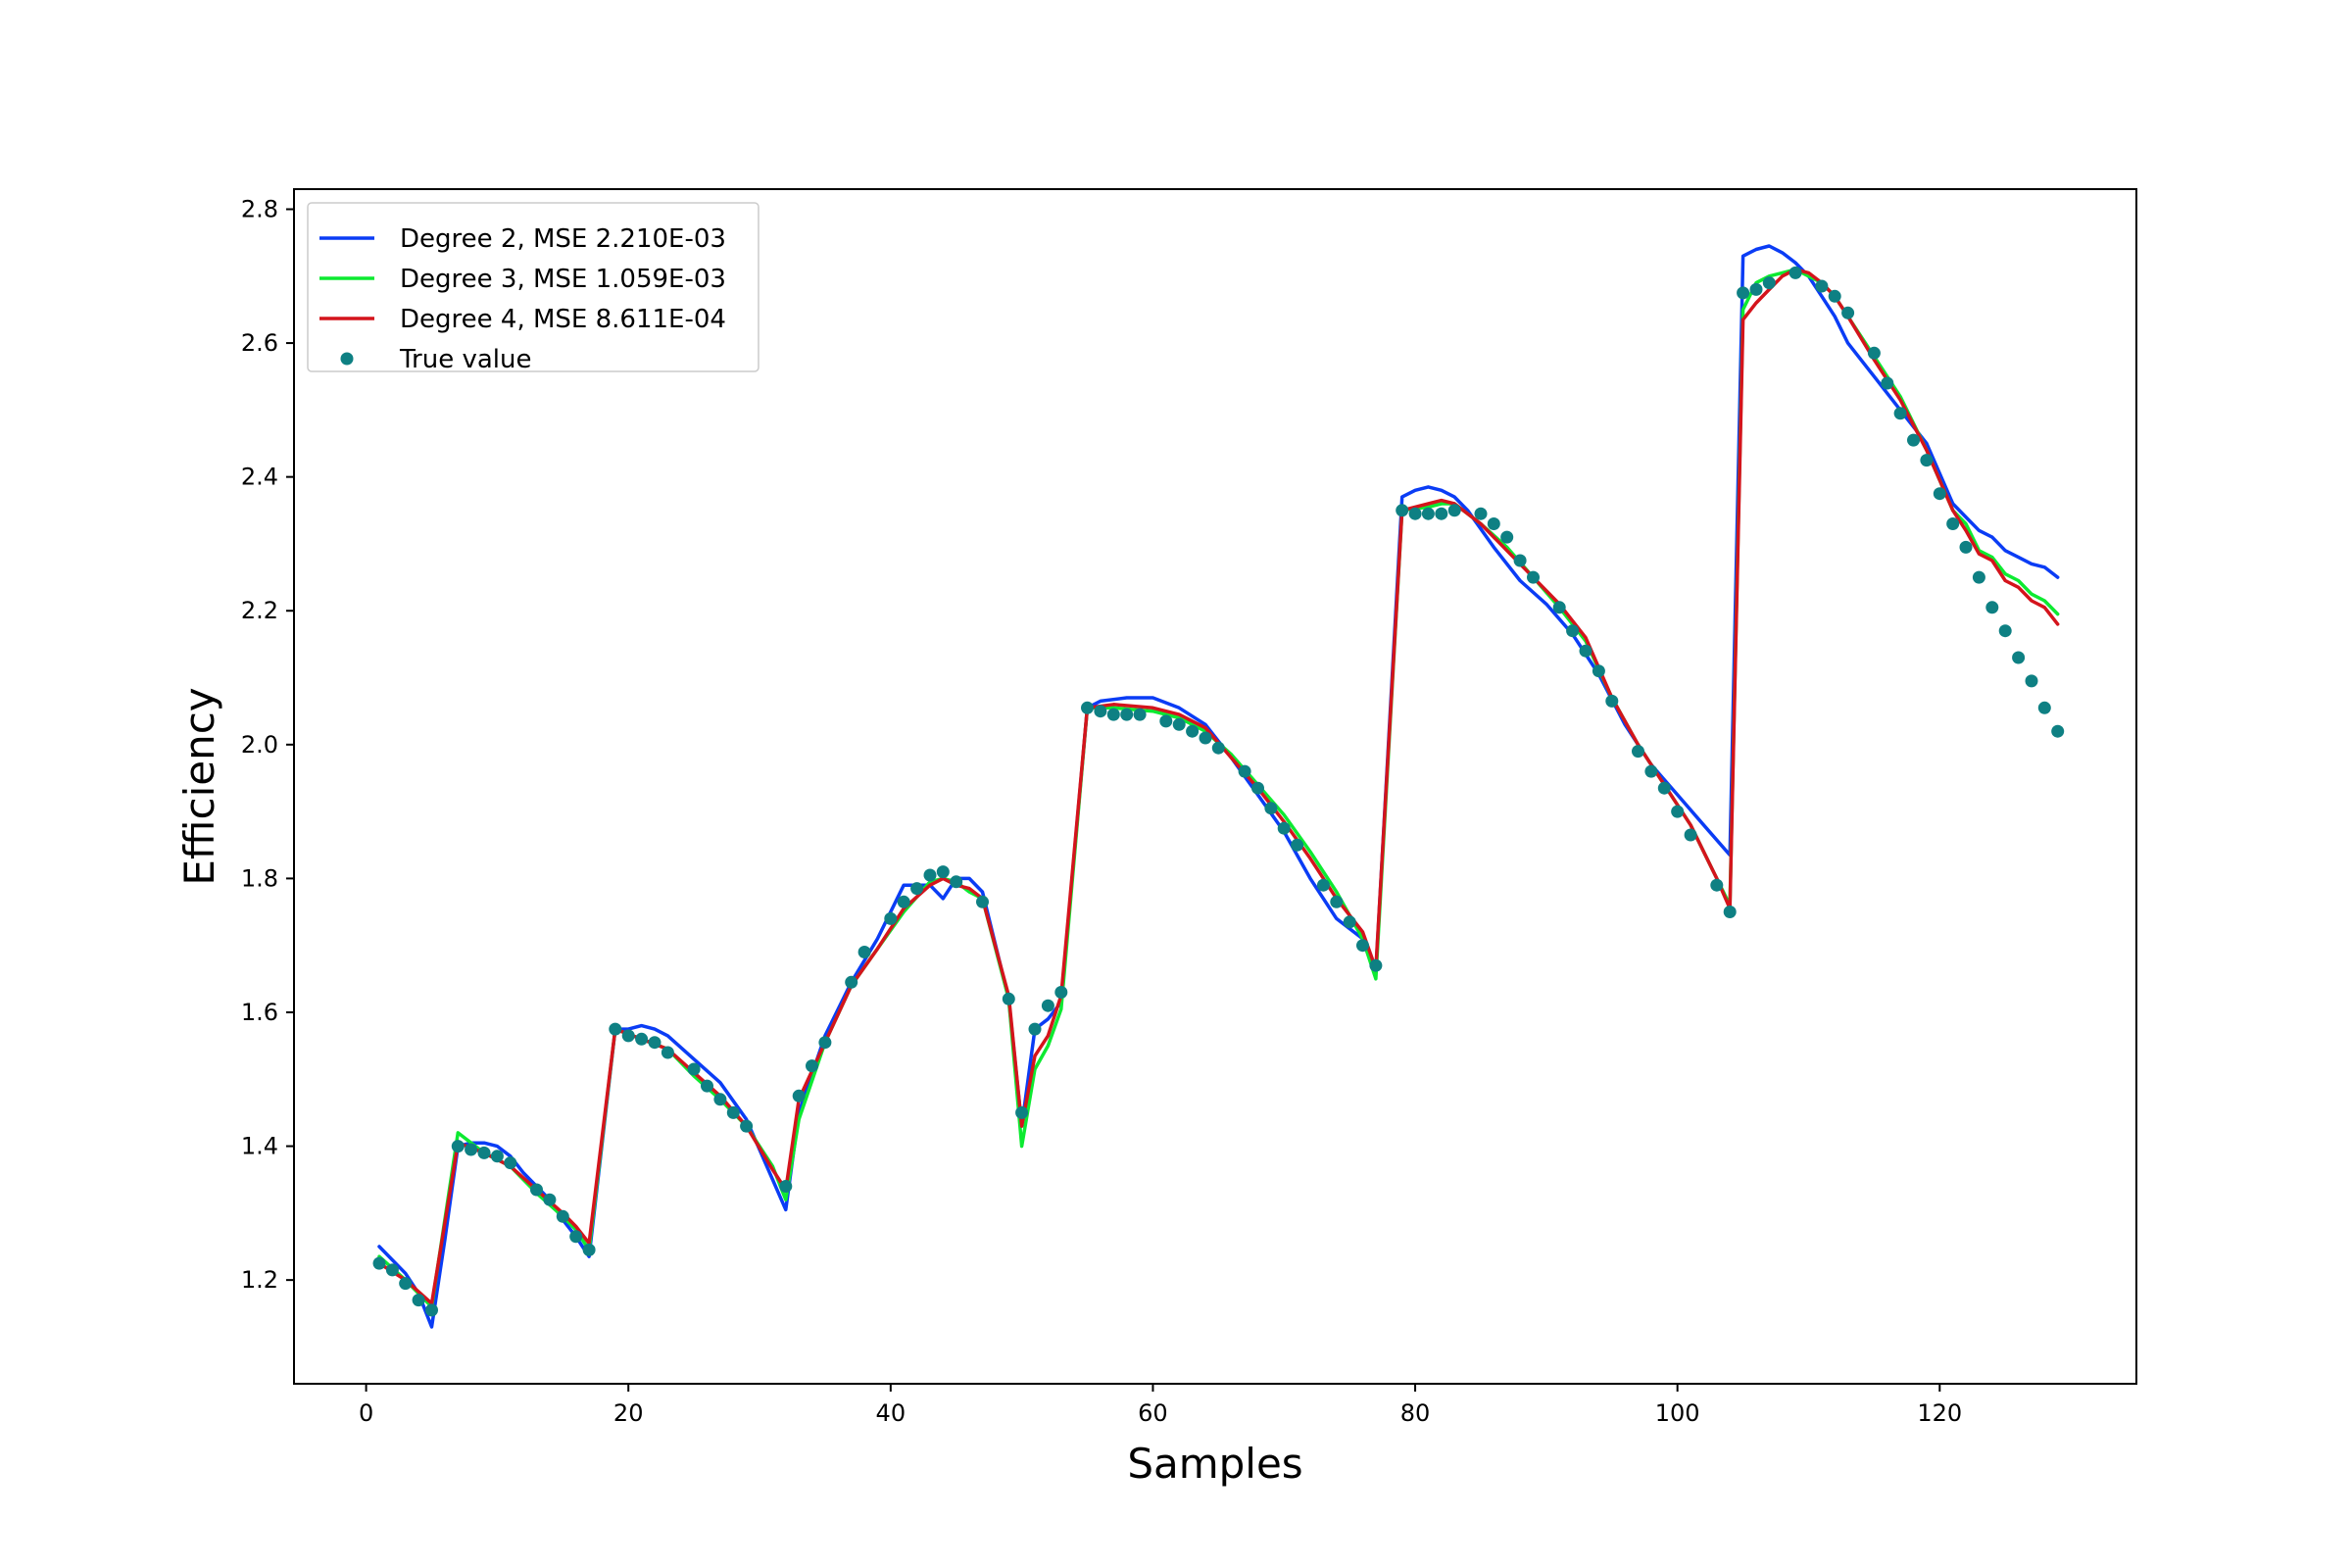  What do you see at coordinates (259, 878) in the screenshot?
I see `y-tick-label: 1.8` at bounding box center [259, 878].